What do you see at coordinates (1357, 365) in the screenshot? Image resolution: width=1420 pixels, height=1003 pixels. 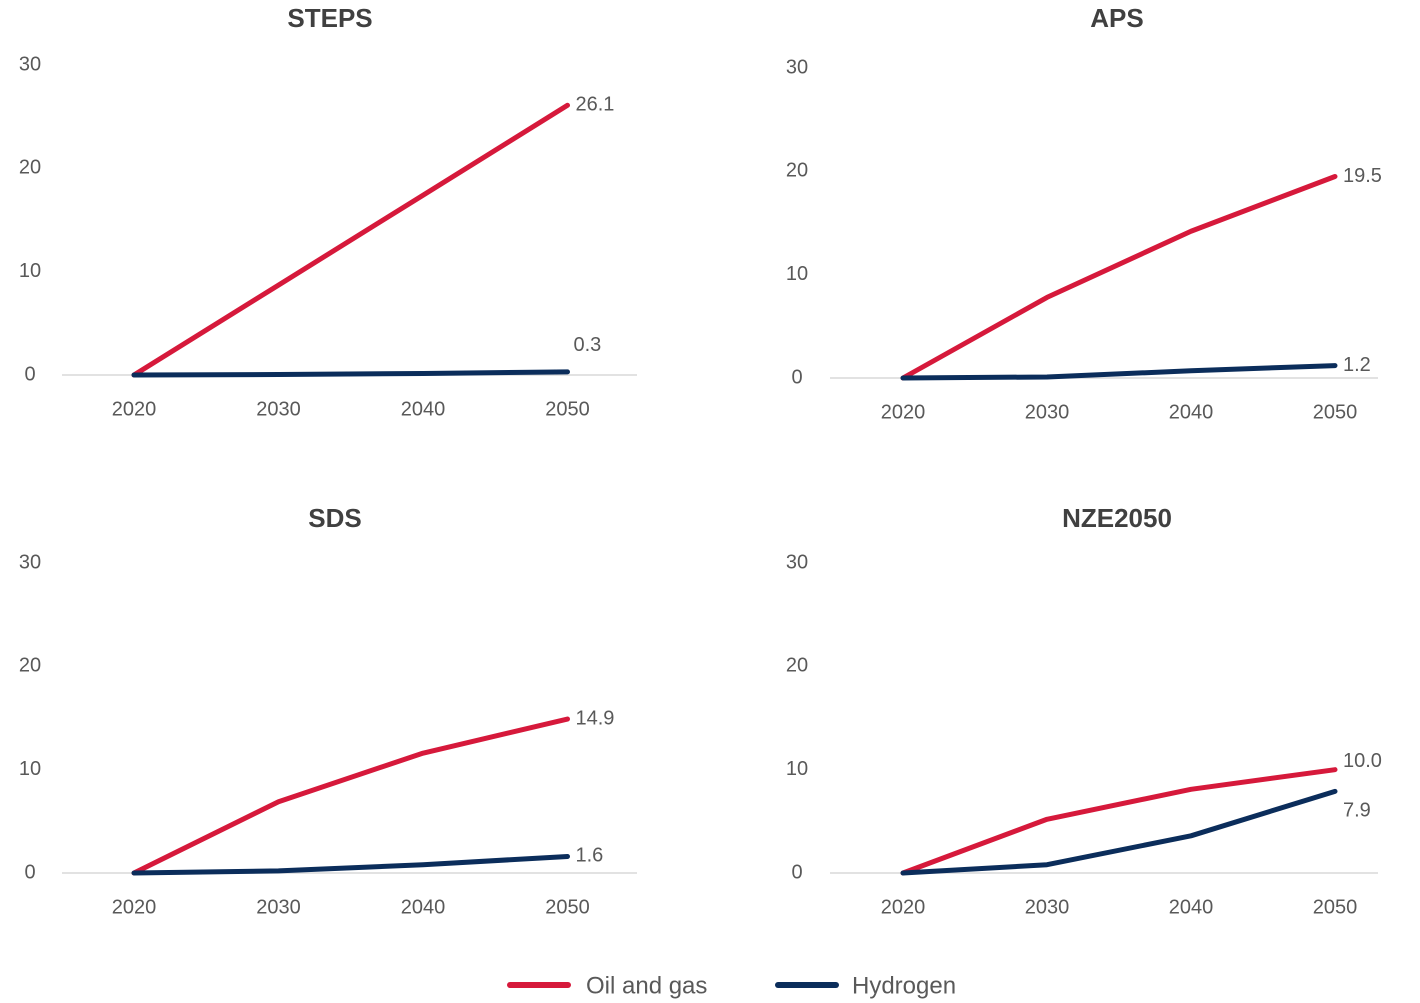 I see `data-label: 1.2` at bounding box center [1357, 365].